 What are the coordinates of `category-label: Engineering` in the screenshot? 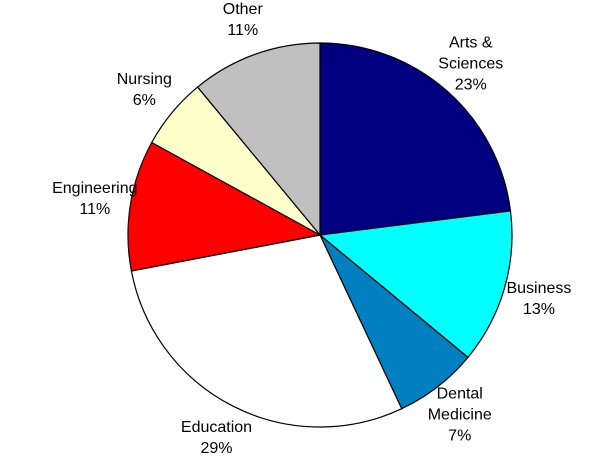 It's located at (95, 189).